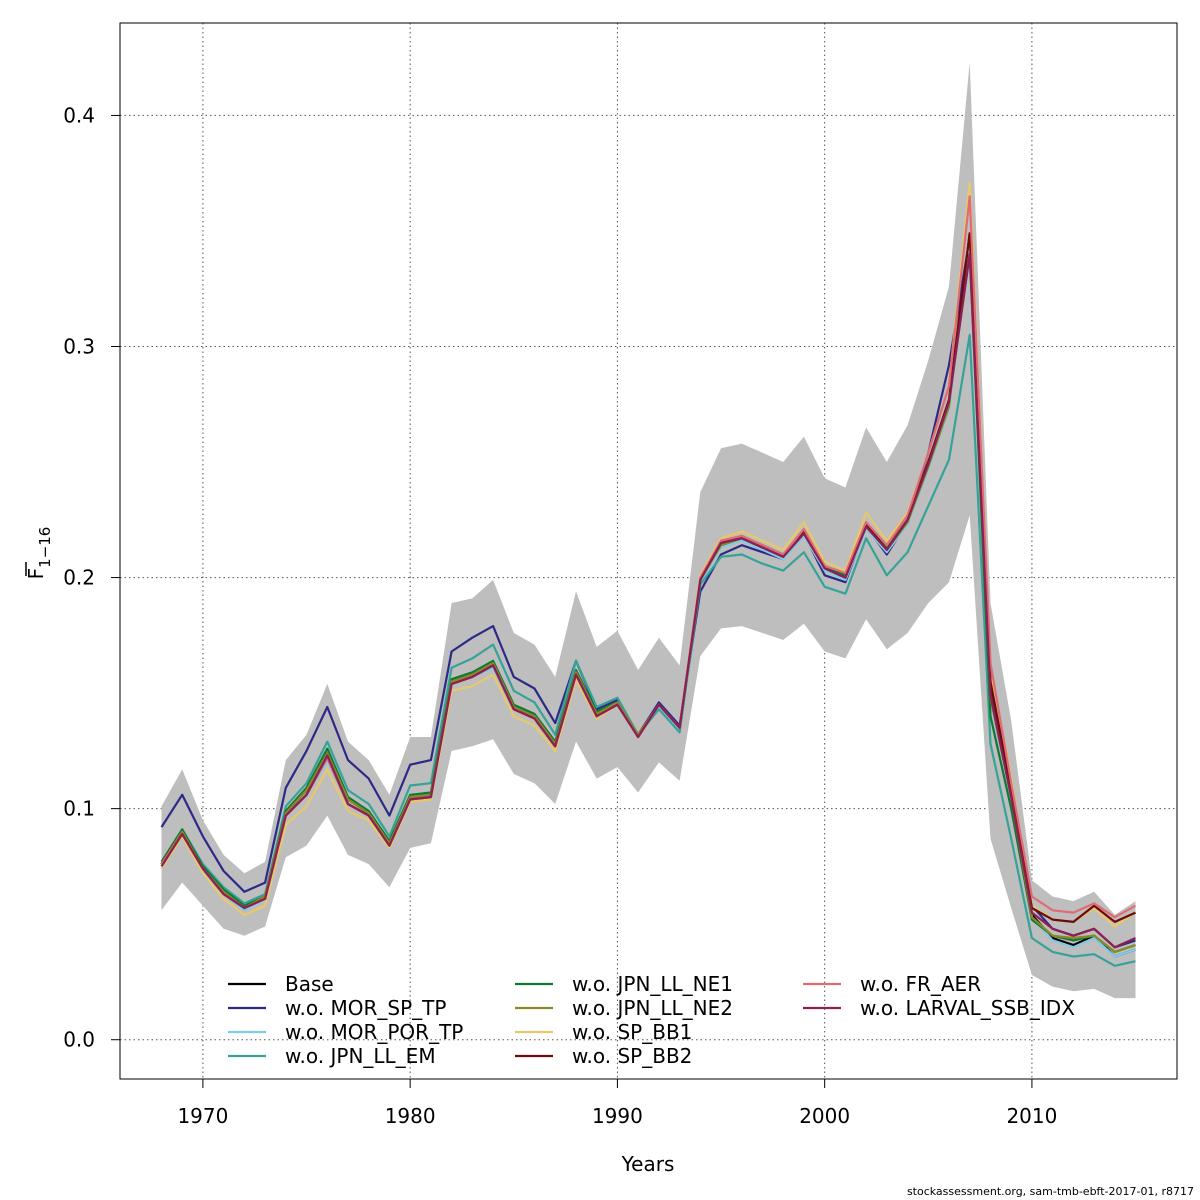 This screenshot has height=1200, width=1200. Describe the element at coordinates (79, 115) in the screenshot. I see `y-tick-label: 0.4` at that location.